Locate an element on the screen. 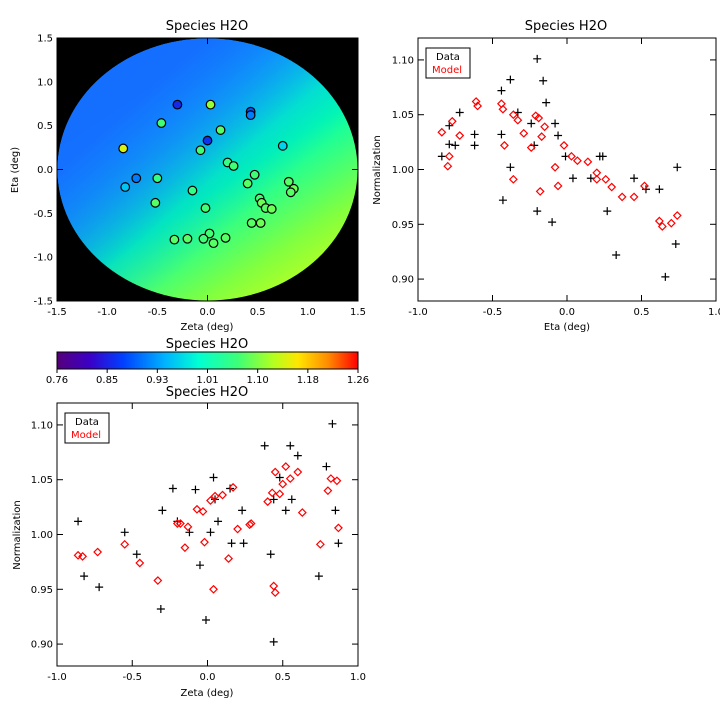  map-ytick-label: -1.5 is located at coordinates (43, 302).